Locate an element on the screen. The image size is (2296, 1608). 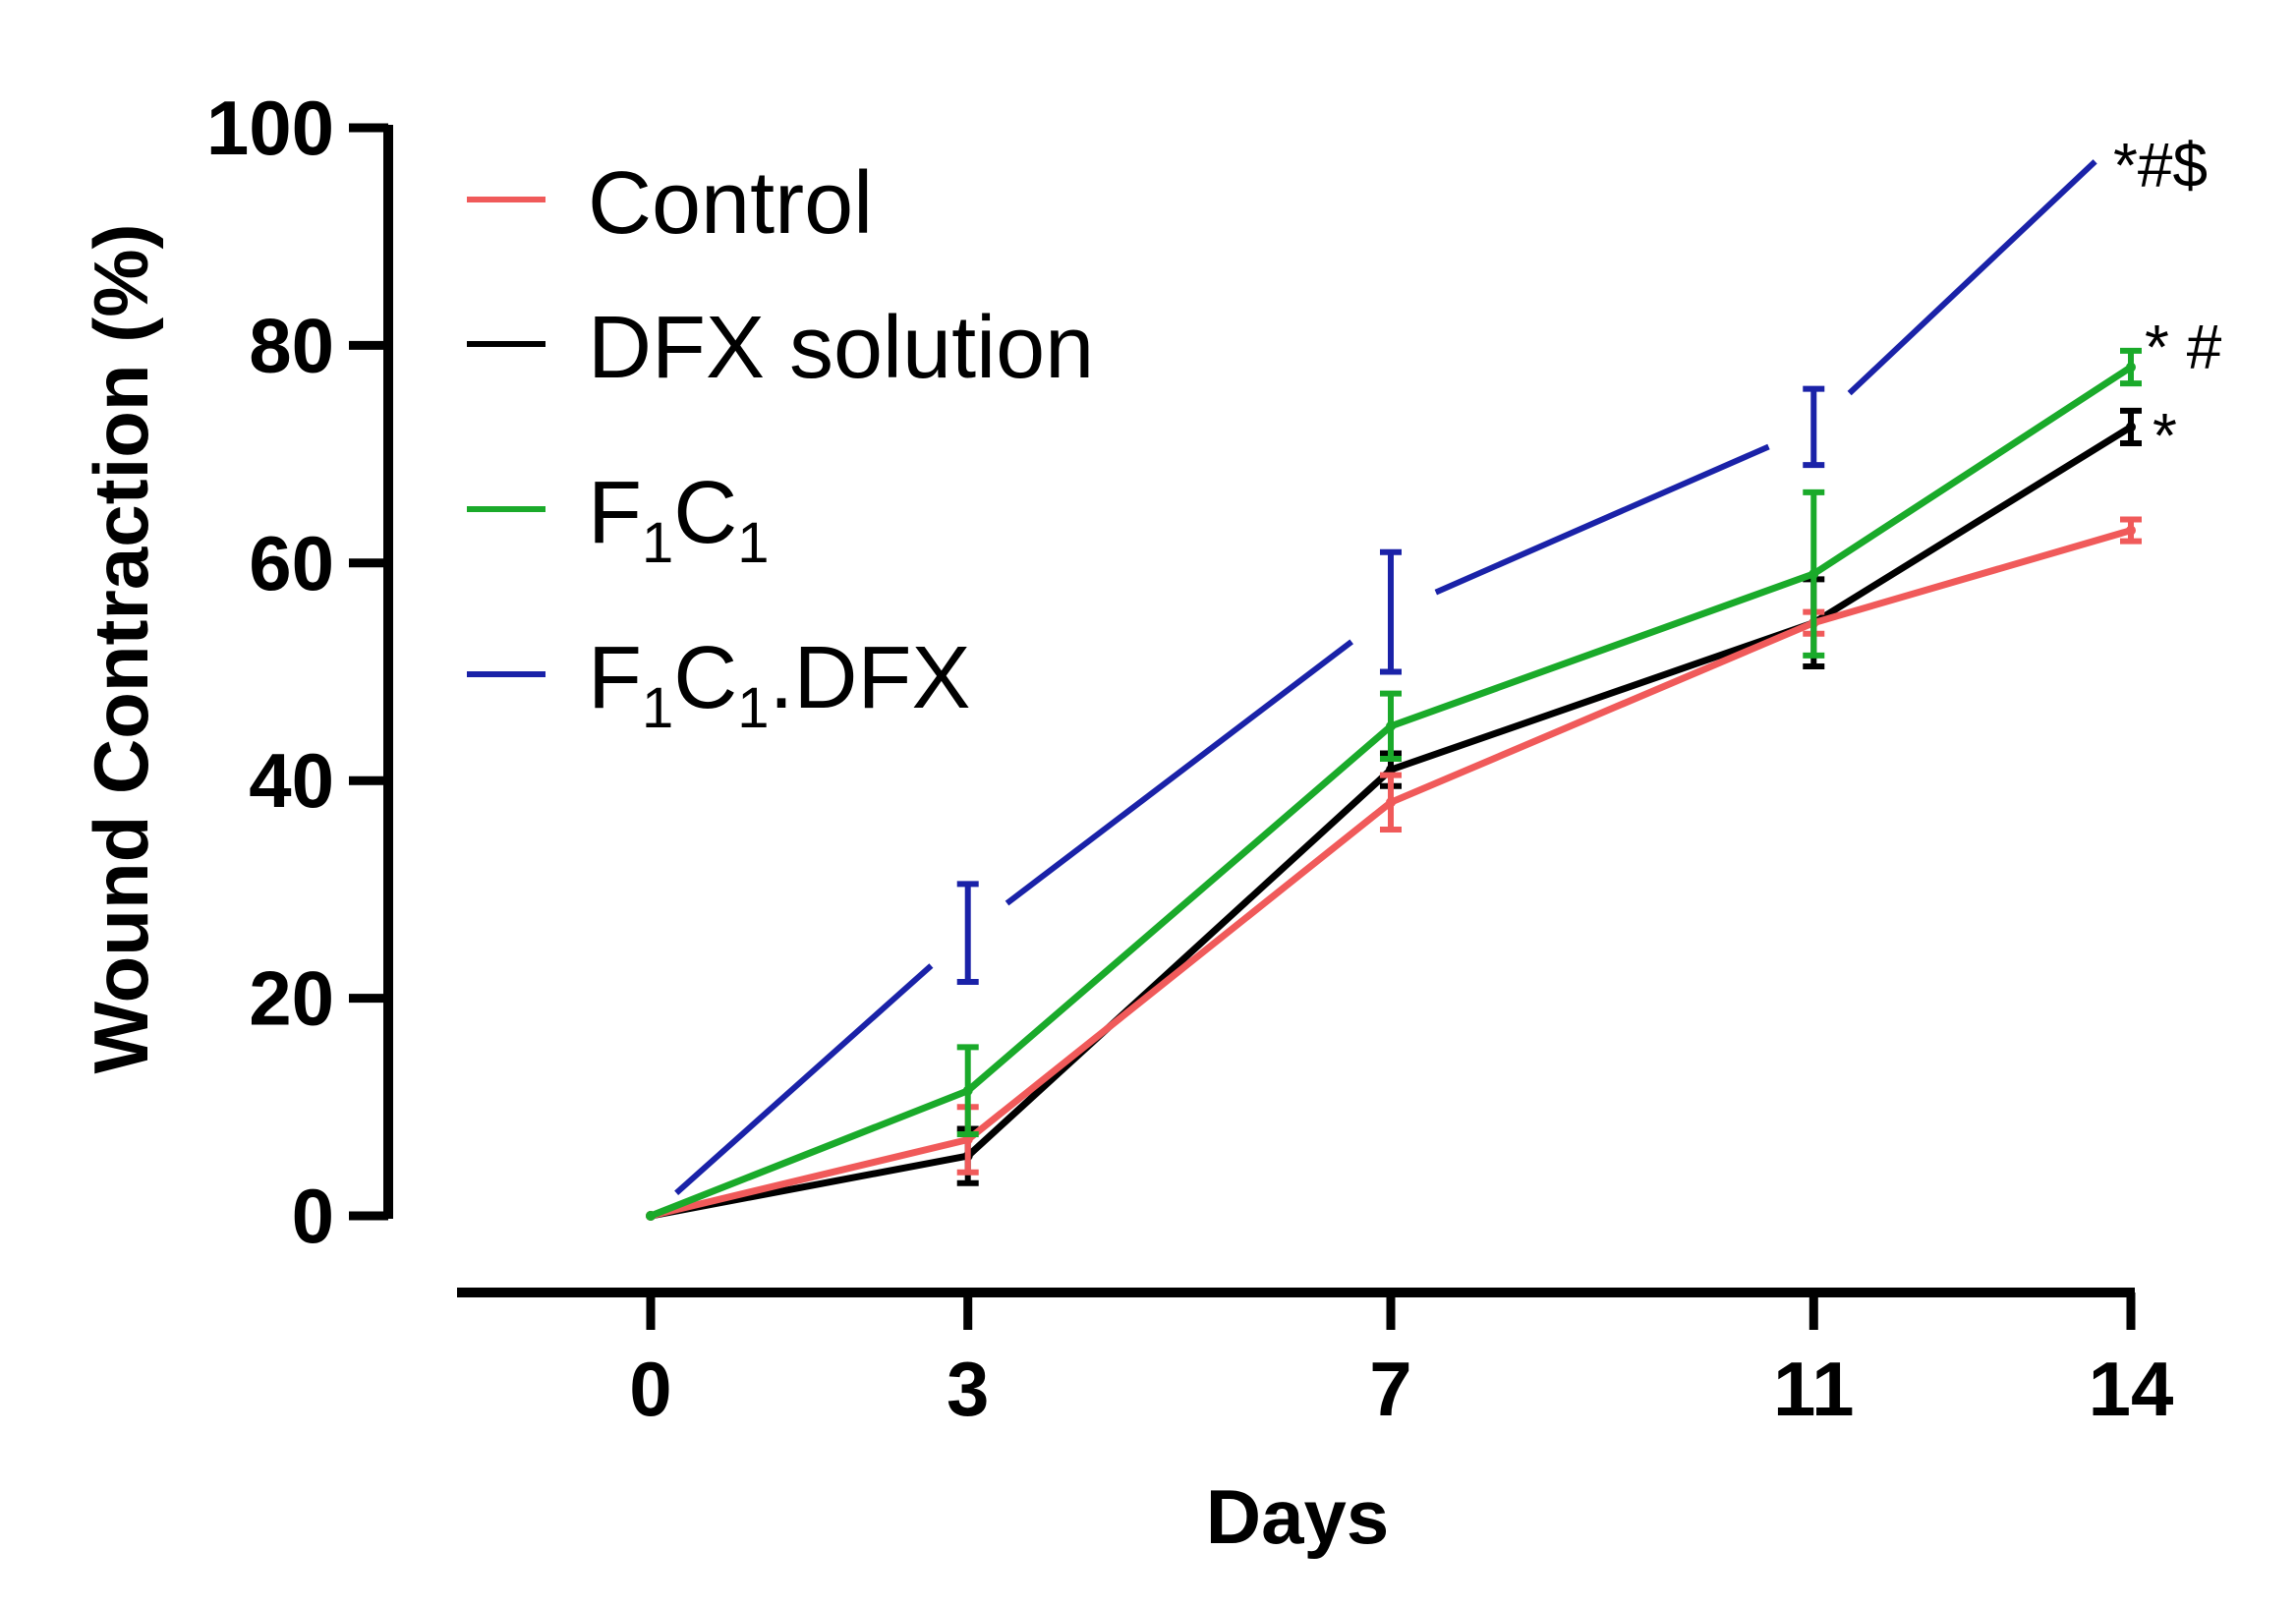
y-tick-label: 80 is located at coordinates (291, 345).